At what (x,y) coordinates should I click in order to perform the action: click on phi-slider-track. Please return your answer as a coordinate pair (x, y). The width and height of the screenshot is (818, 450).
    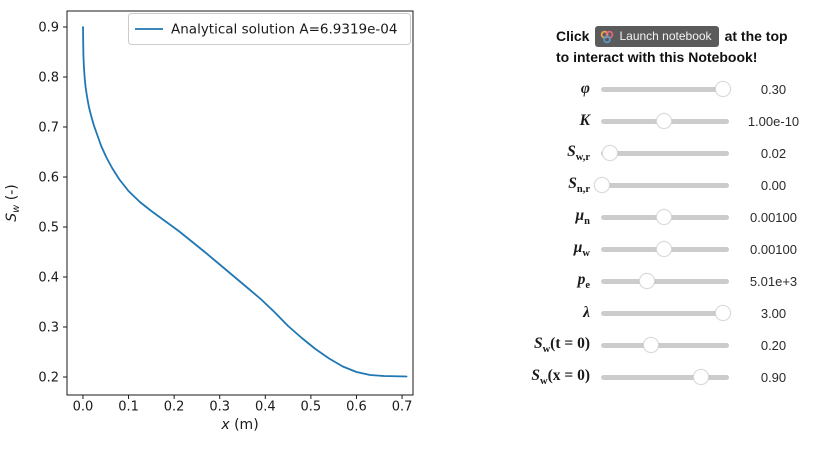
    Looking at the image, I should click on (665, 89).